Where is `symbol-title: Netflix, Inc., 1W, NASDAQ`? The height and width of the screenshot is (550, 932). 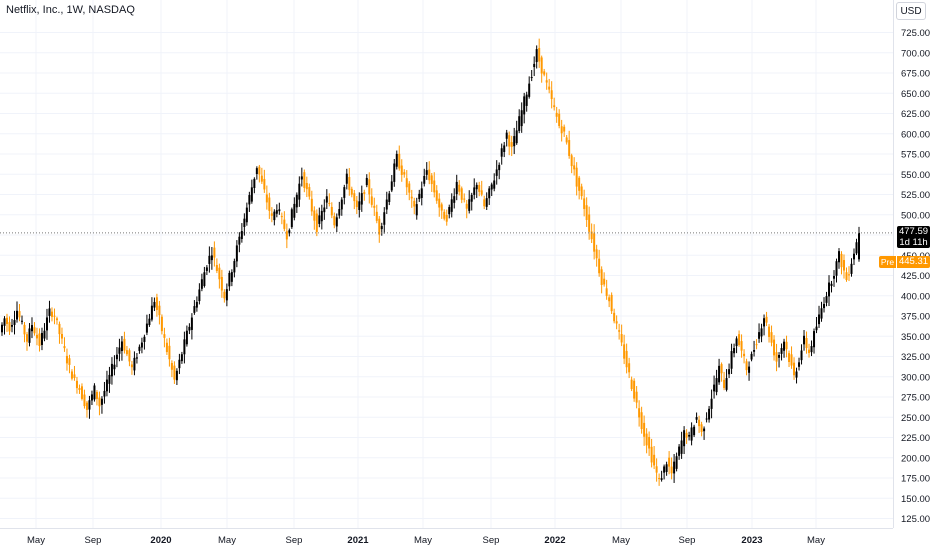 symbol-title: Netflix, Inc., 1W, NASDAQ is located at coordinates (72, 10).